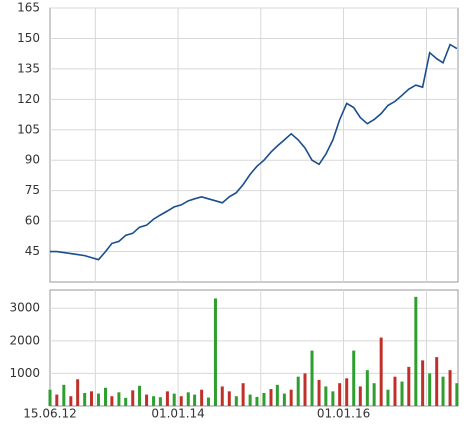  What do you see at coordinates (24, 373) in the screenshot?
I see `y-tick-label: 1000` at bounding box center [24, 373].